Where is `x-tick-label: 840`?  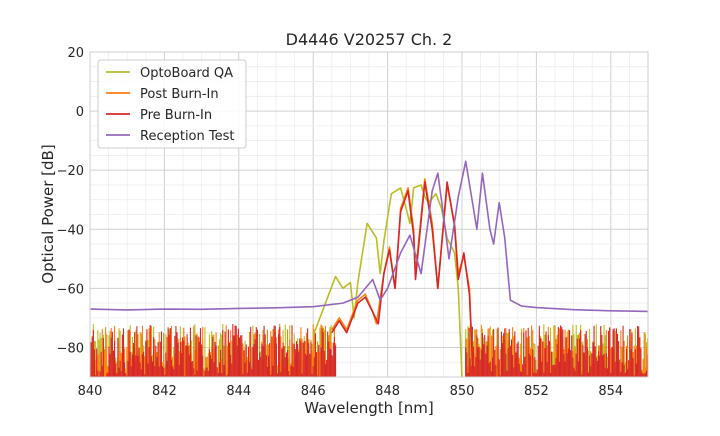 x-tick-label: 840 is located at coordinates (90, 391).